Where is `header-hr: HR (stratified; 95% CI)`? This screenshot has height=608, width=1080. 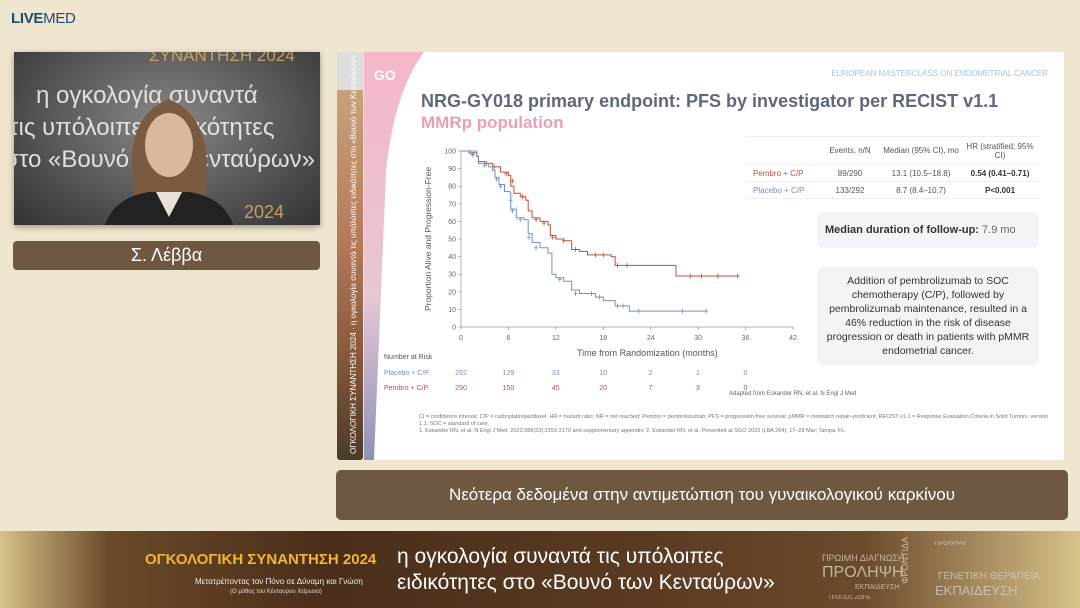
header-hr: HR (stratified; 95% CI) is located at coordinates (1000, 150).